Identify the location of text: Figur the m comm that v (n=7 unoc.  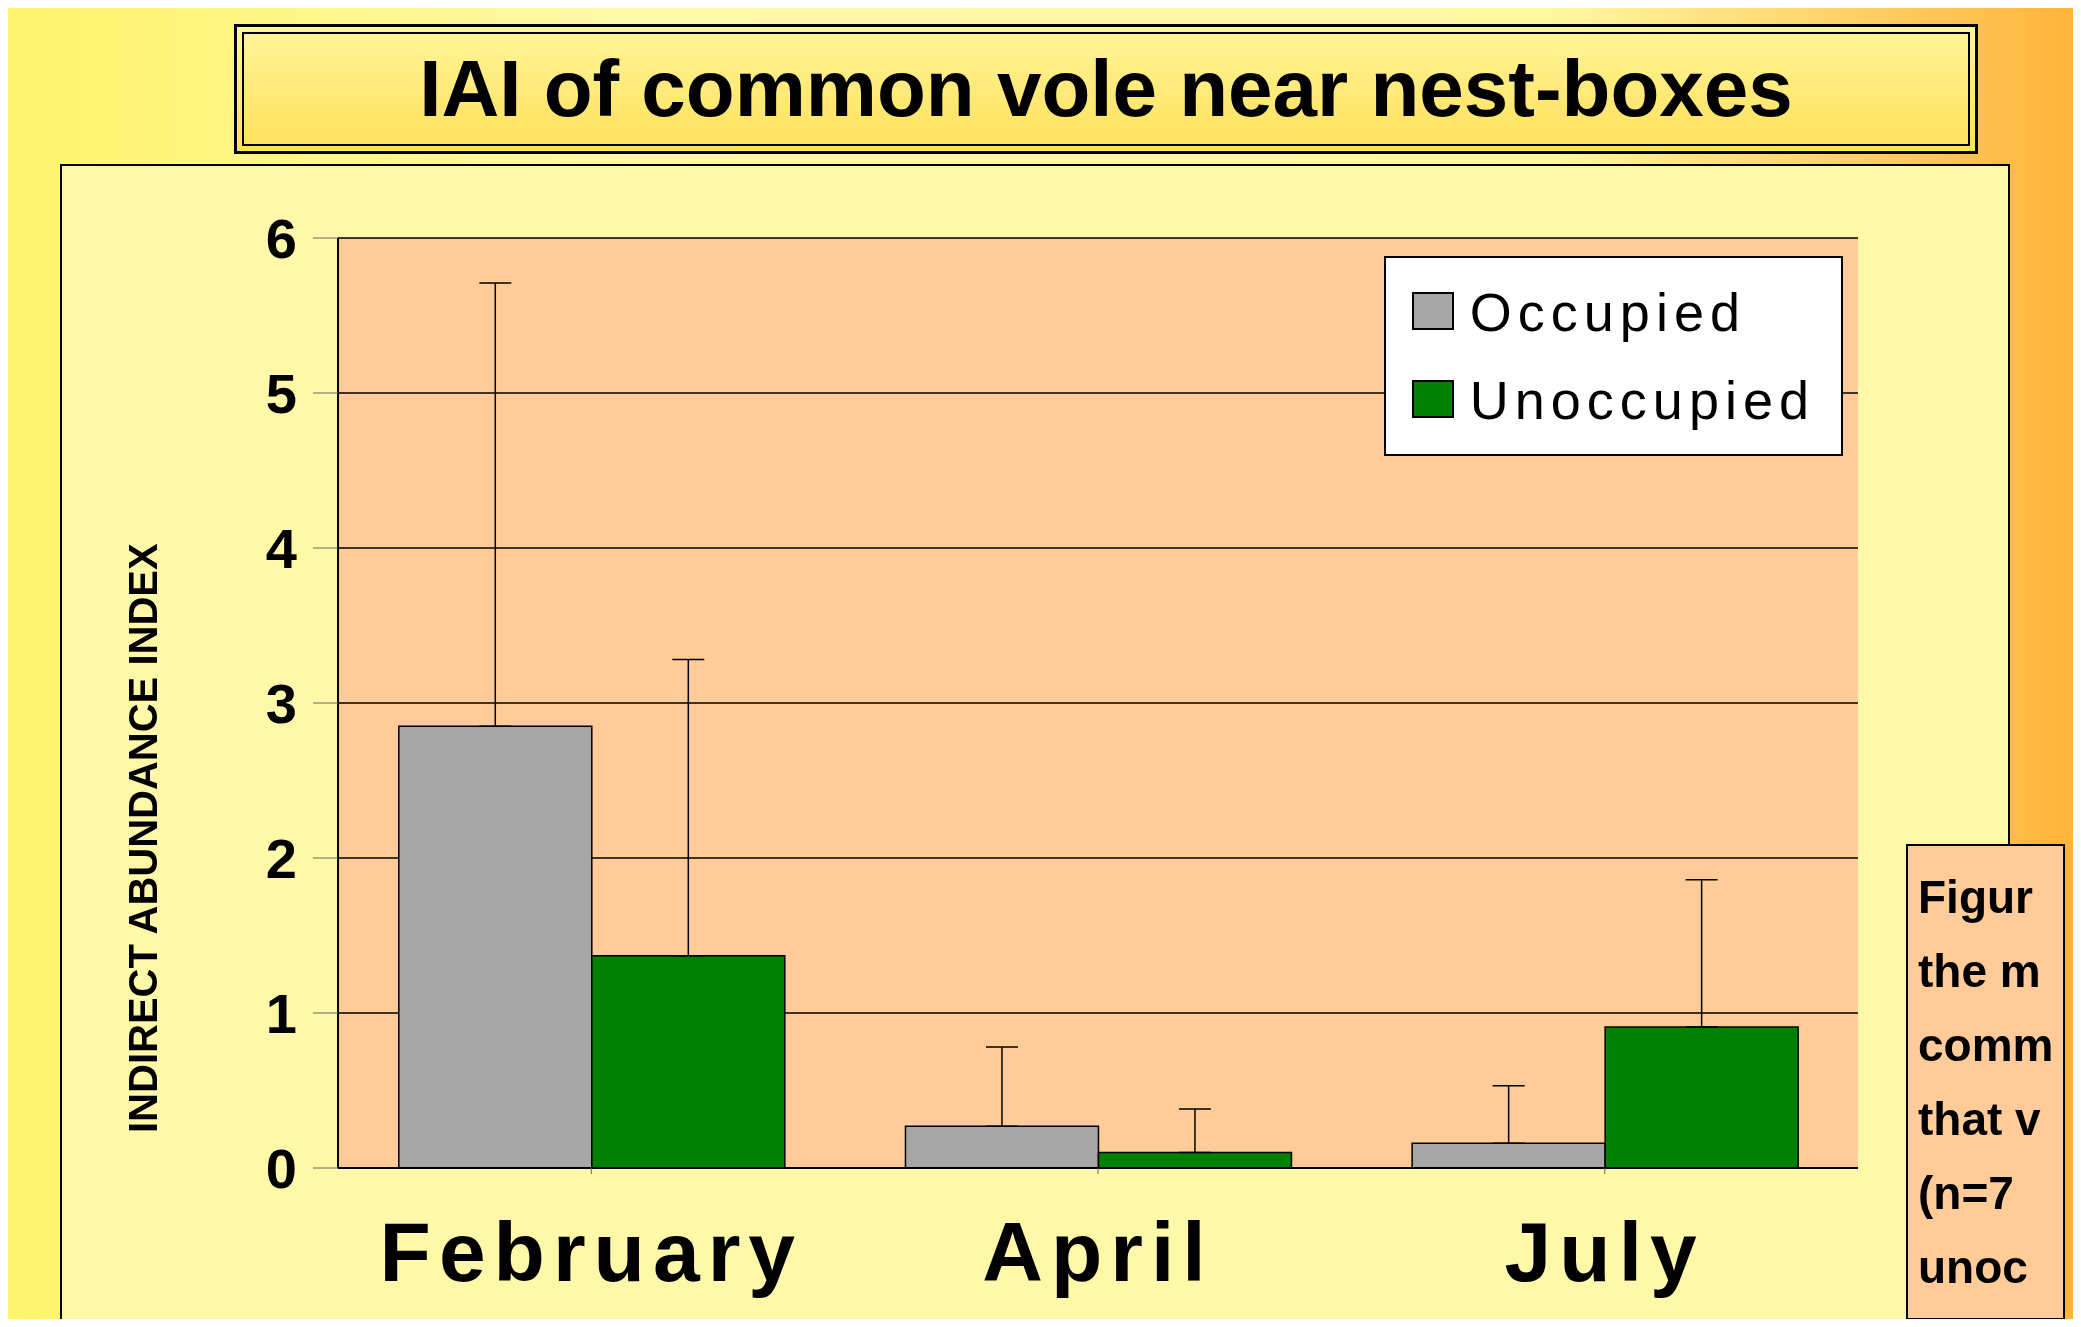
(1986, 1082).